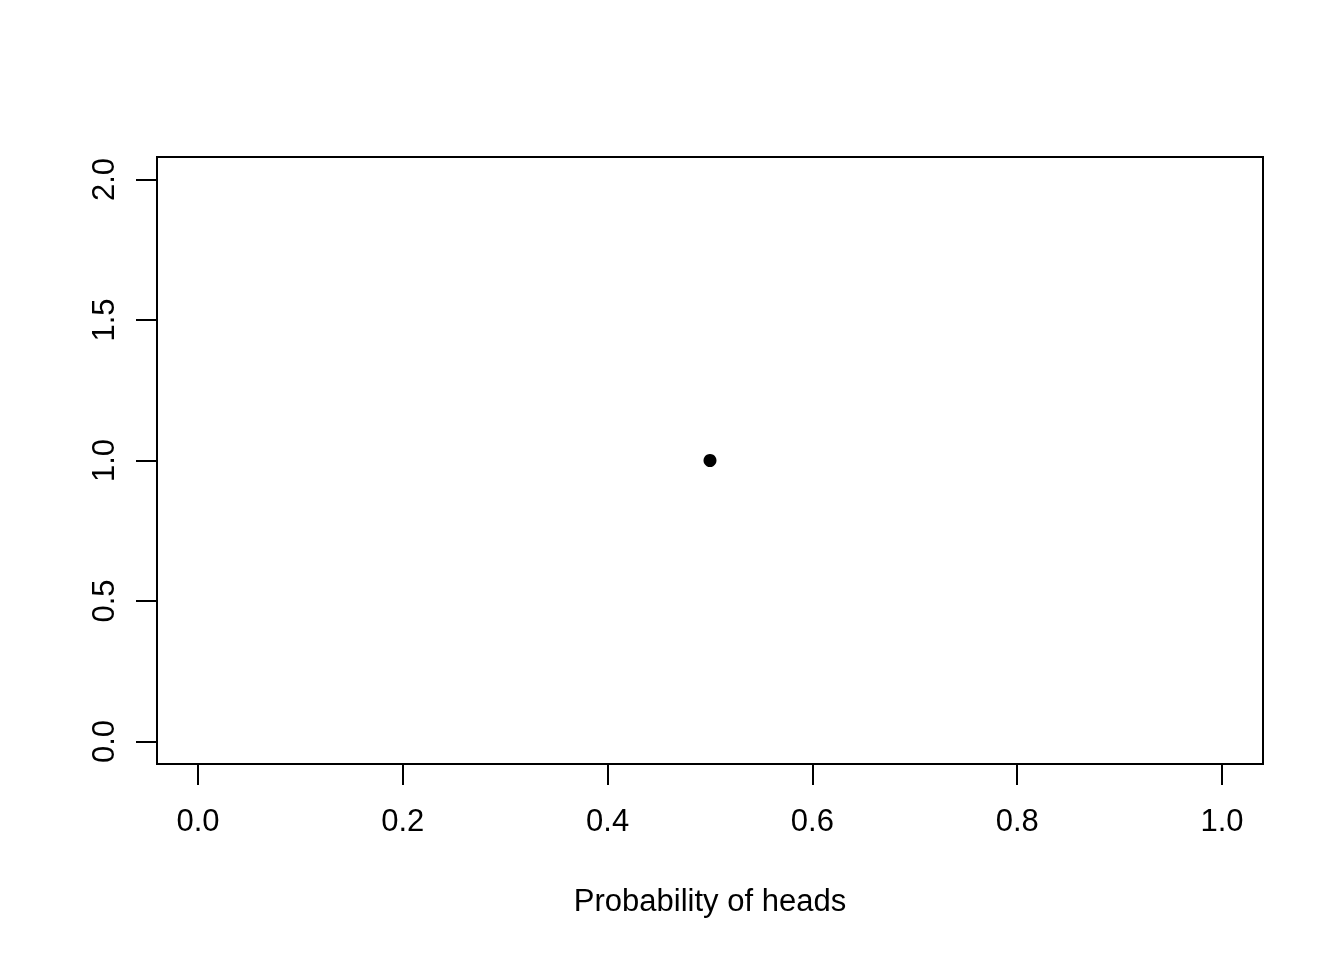 Image resolution: width=1344 pixels, height=960 pixels. I want to click on x-tick-label: 0.4, so click(608, 820).